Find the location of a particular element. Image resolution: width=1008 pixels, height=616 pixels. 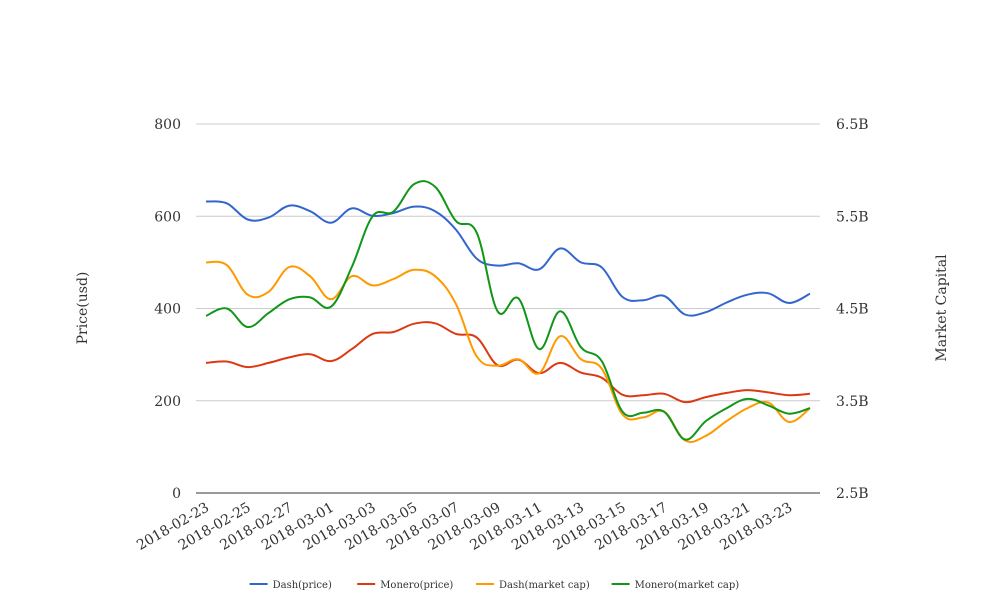

y-left-tick-label: 0 is located at coordinates (176, 494).